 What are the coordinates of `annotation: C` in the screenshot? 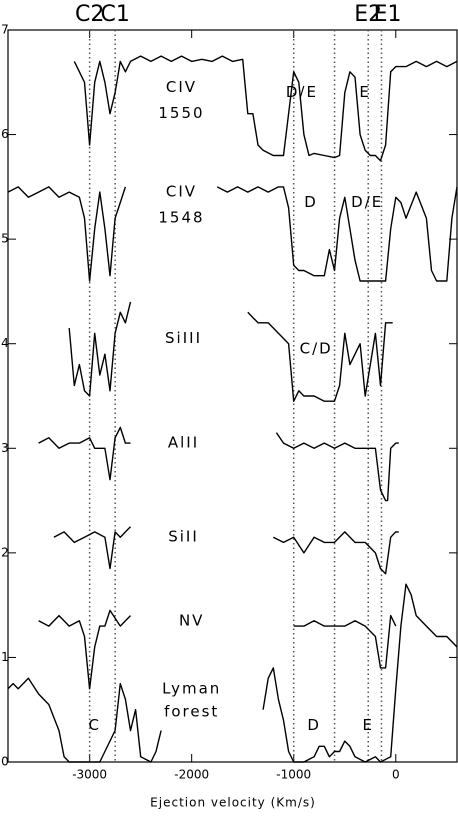 It's located at (94, 725).